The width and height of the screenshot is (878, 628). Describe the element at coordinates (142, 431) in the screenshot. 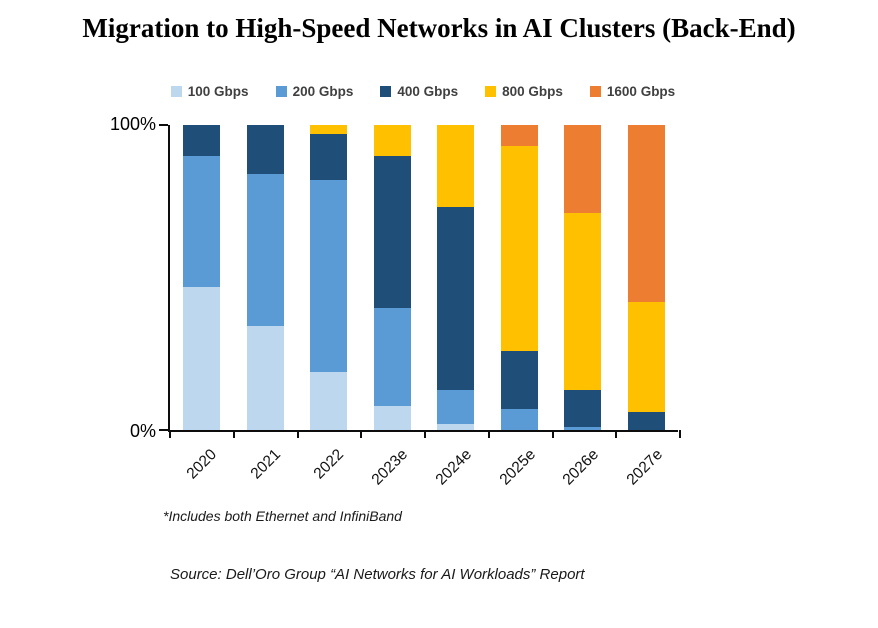

I see `y-axis-label-0: 0%` at that location.